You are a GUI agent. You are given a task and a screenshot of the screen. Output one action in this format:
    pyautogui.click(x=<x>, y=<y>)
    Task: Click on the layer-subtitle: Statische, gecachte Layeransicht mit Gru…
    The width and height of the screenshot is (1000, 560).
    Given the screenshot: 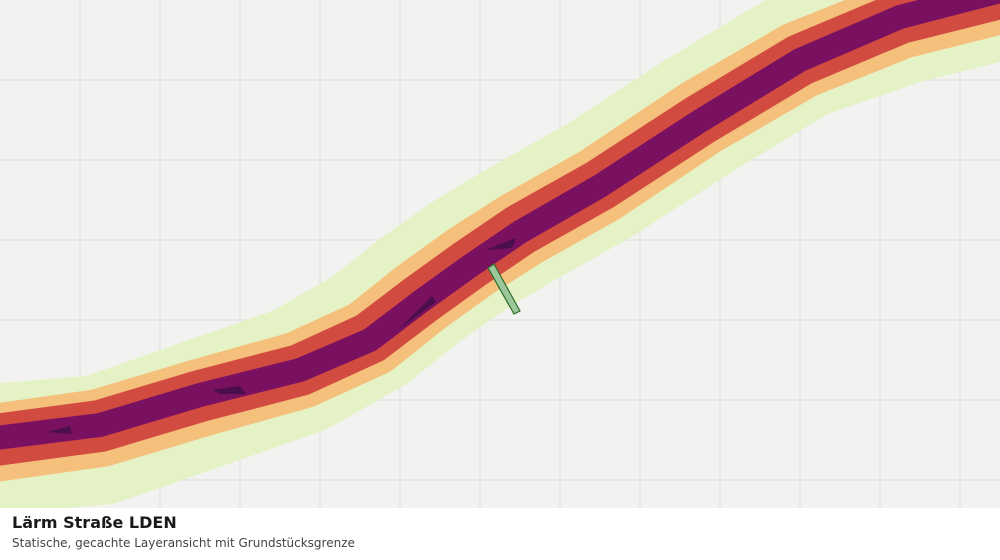 What is the action you would take?
    pyautogui.click(x=183, y=543)
    